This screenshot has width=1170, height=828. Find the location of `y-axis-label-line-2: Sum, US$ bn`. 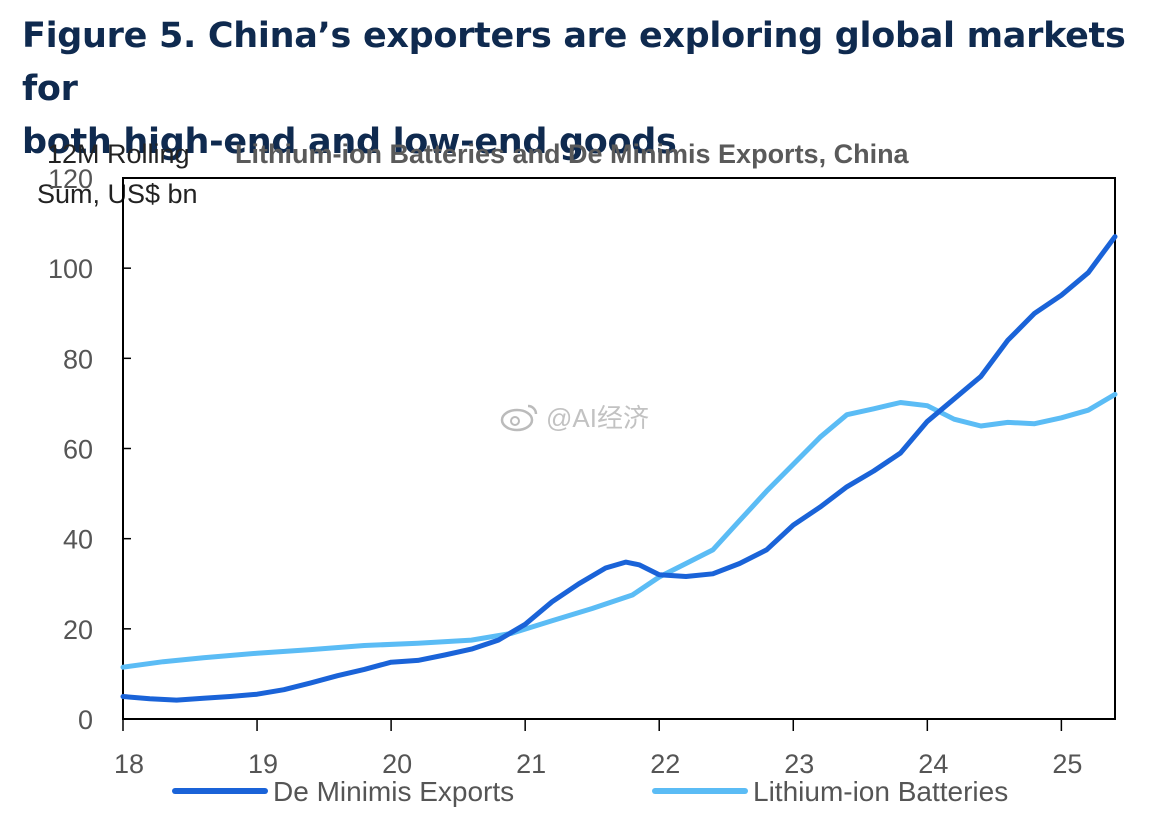

y-axis-label-line-2: Sum, US$ bn is located at coordinates (117, 194).